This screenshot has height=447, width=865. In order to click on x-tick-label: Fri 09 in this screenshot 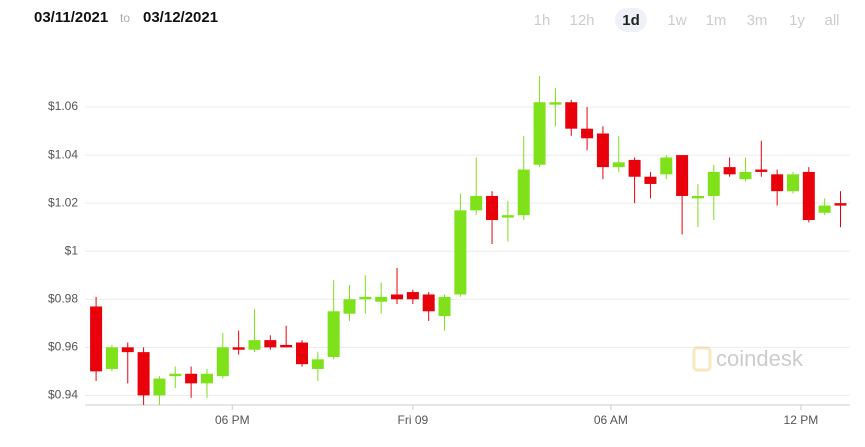, I will do `click(413, 420)`.